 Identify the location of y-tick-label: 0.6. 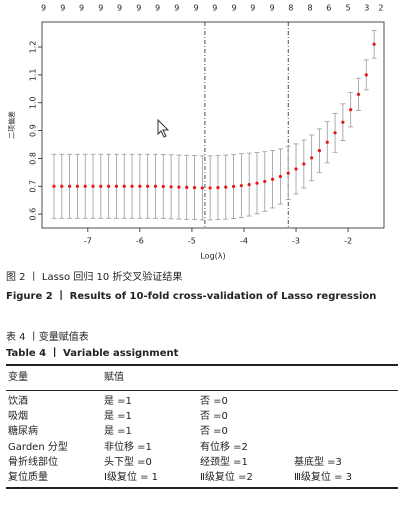
(33, 214).